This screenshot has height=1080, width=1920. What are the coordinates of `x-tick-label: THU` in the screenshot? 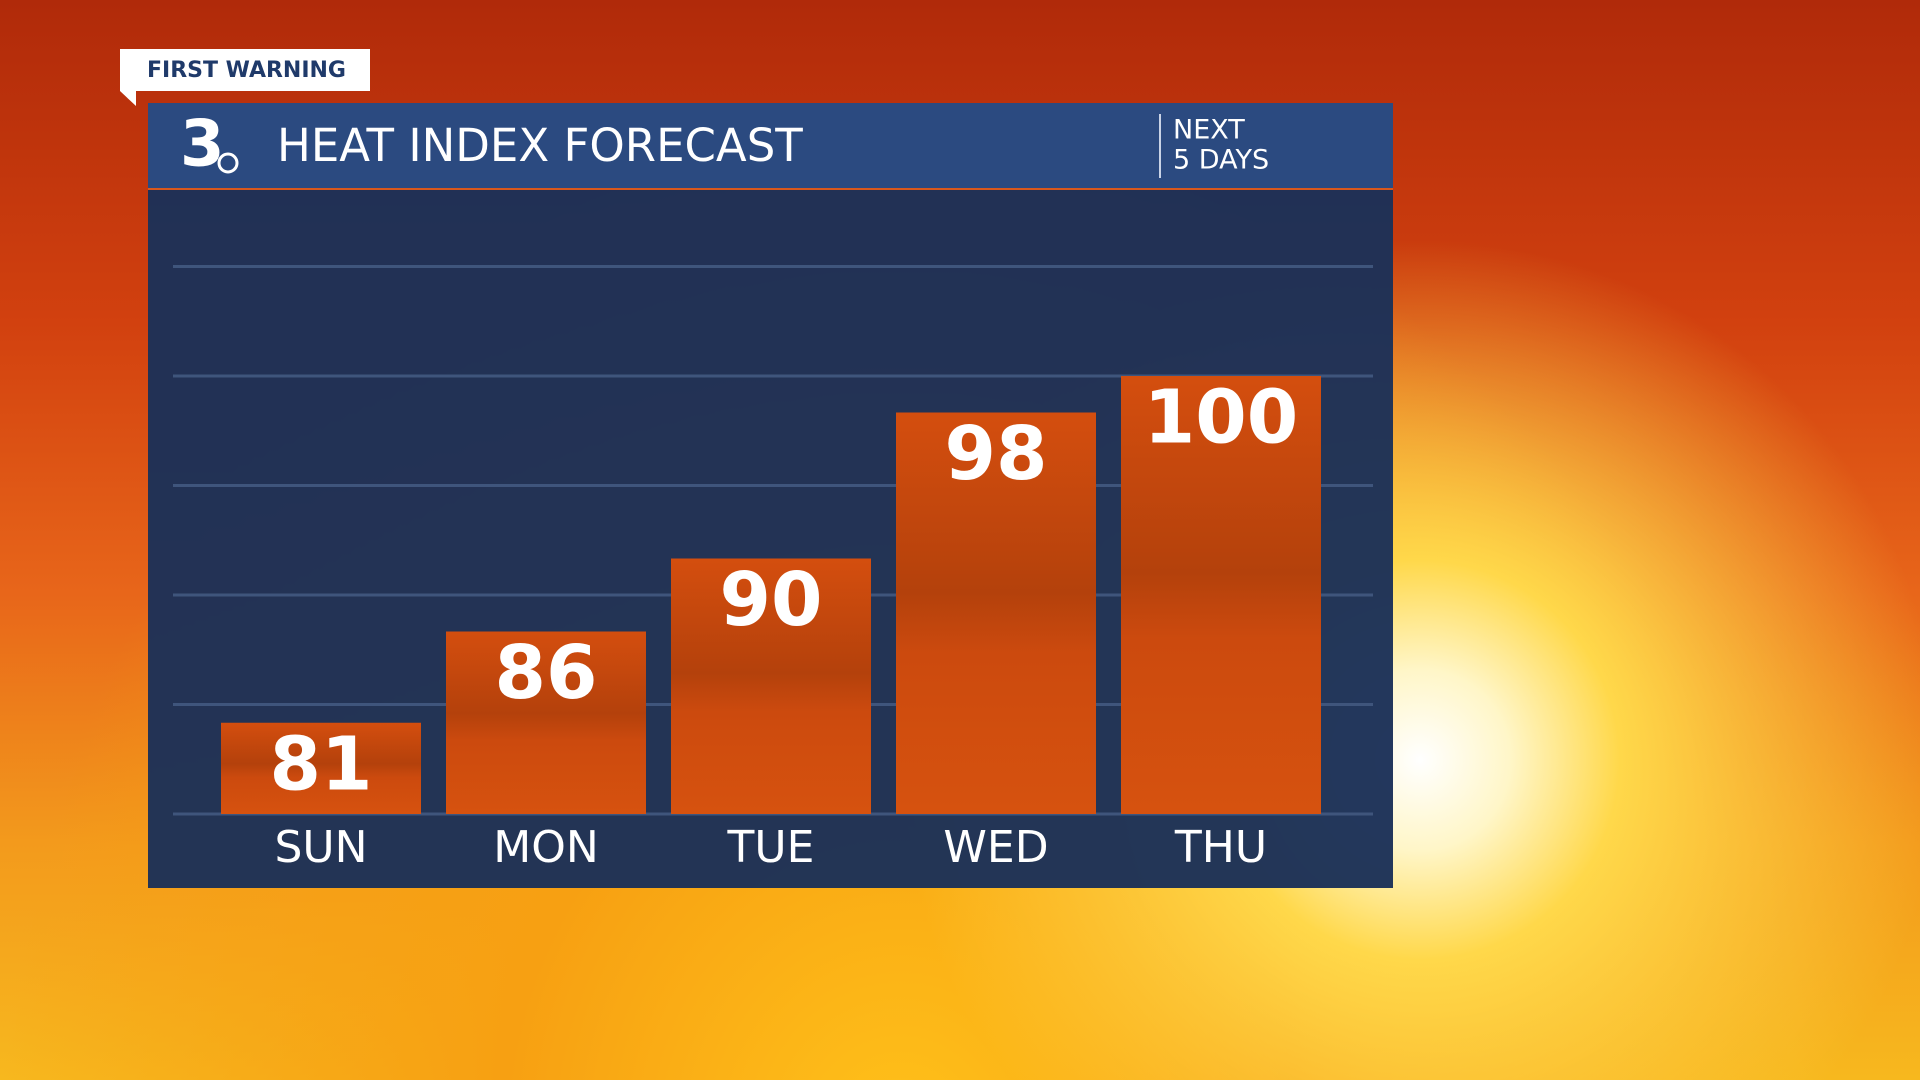 It's located at (1220, 847).